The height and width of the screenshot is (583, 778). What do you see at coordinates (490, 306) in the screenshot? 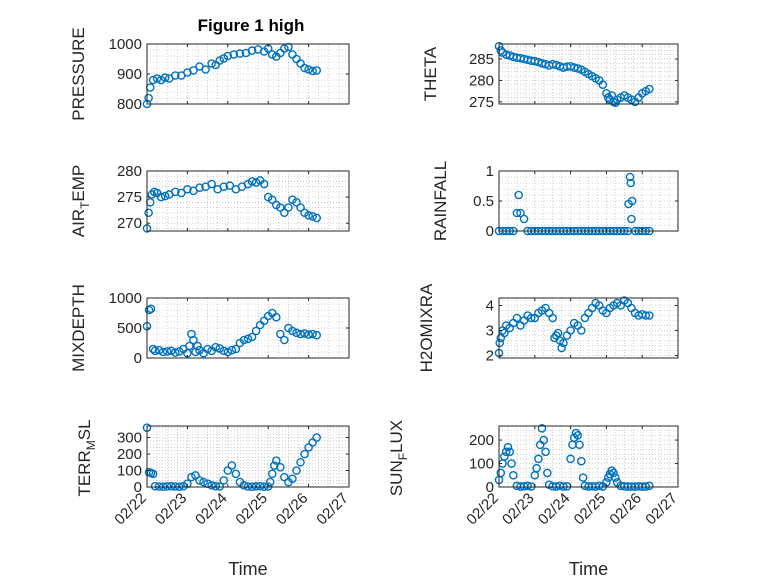
I see `y-tick-label: 4` at bounding box center [490, 306].